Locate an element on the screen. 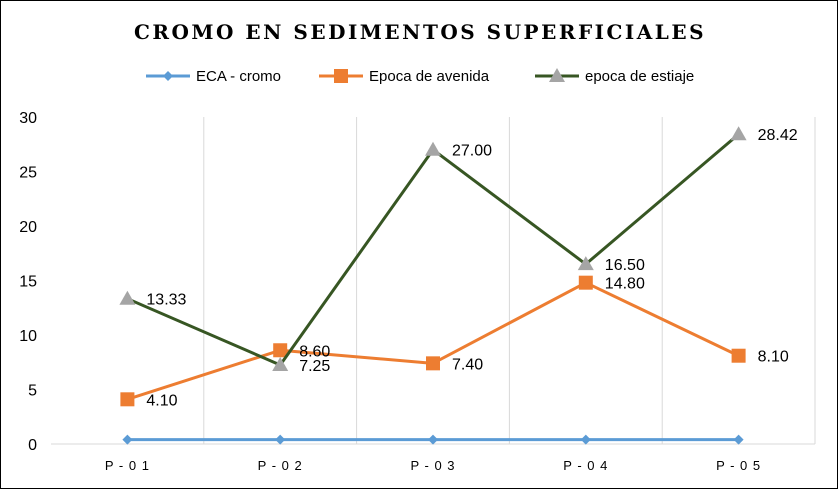 The image size is (838, 489). y-tick-label: 10 is located at coordinates (28, 336).